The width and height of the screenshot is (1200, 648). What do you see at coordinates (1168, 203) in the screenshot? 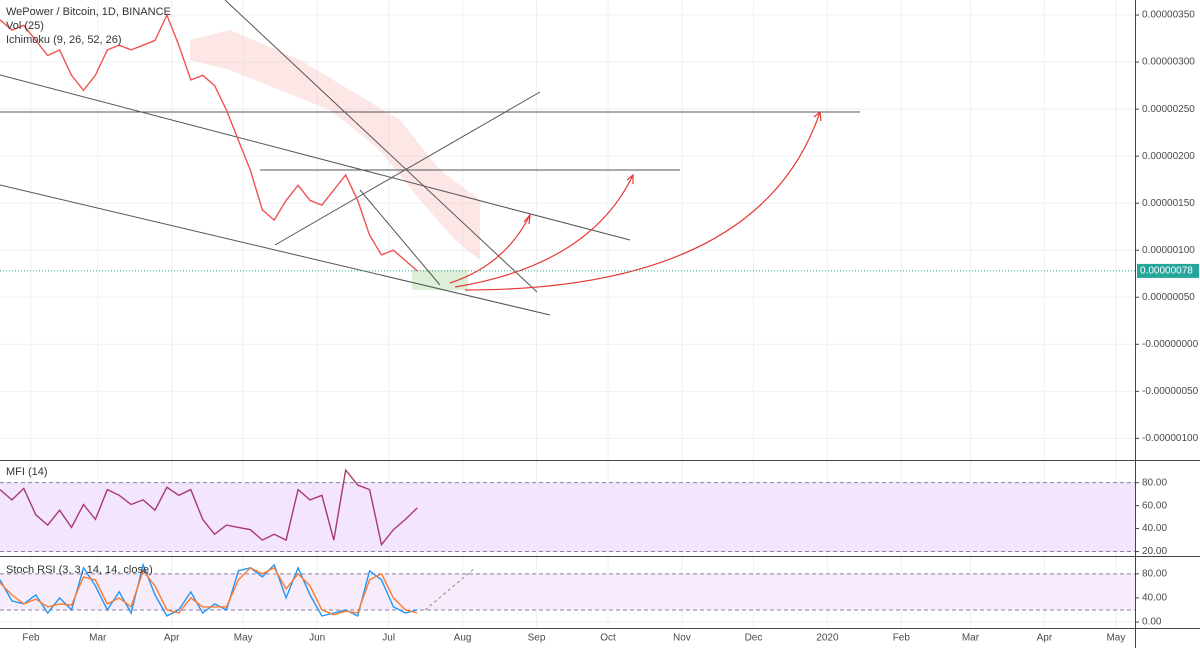
I see `y-tick-label: 0.00000150` at bounding box center [1168, 203].